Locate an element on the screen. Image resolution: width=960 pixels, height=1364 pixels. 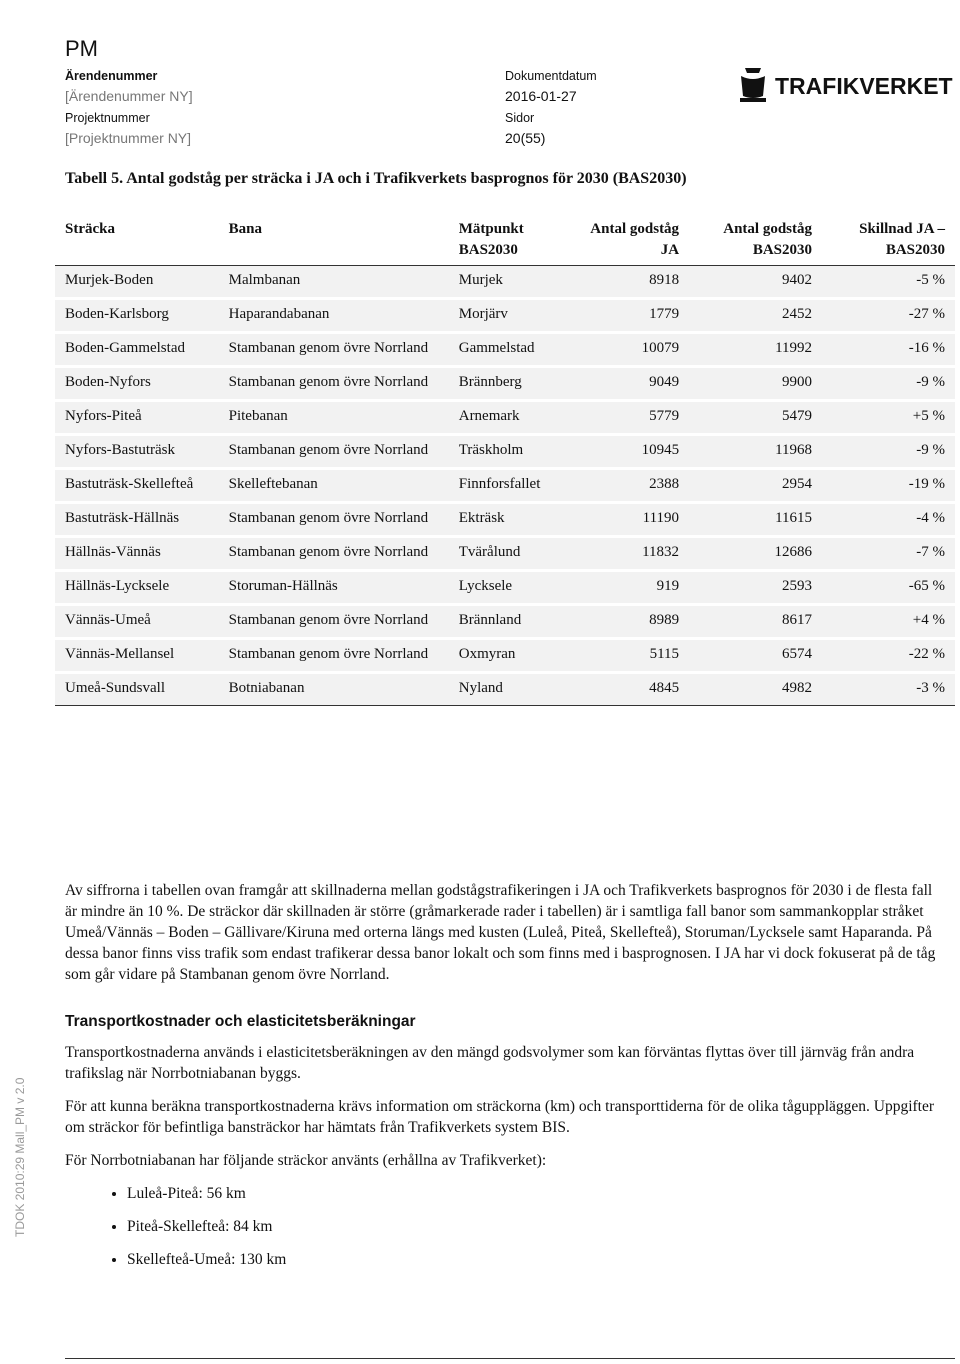
table-cell: 6574 is located at coordinates (756, 657).